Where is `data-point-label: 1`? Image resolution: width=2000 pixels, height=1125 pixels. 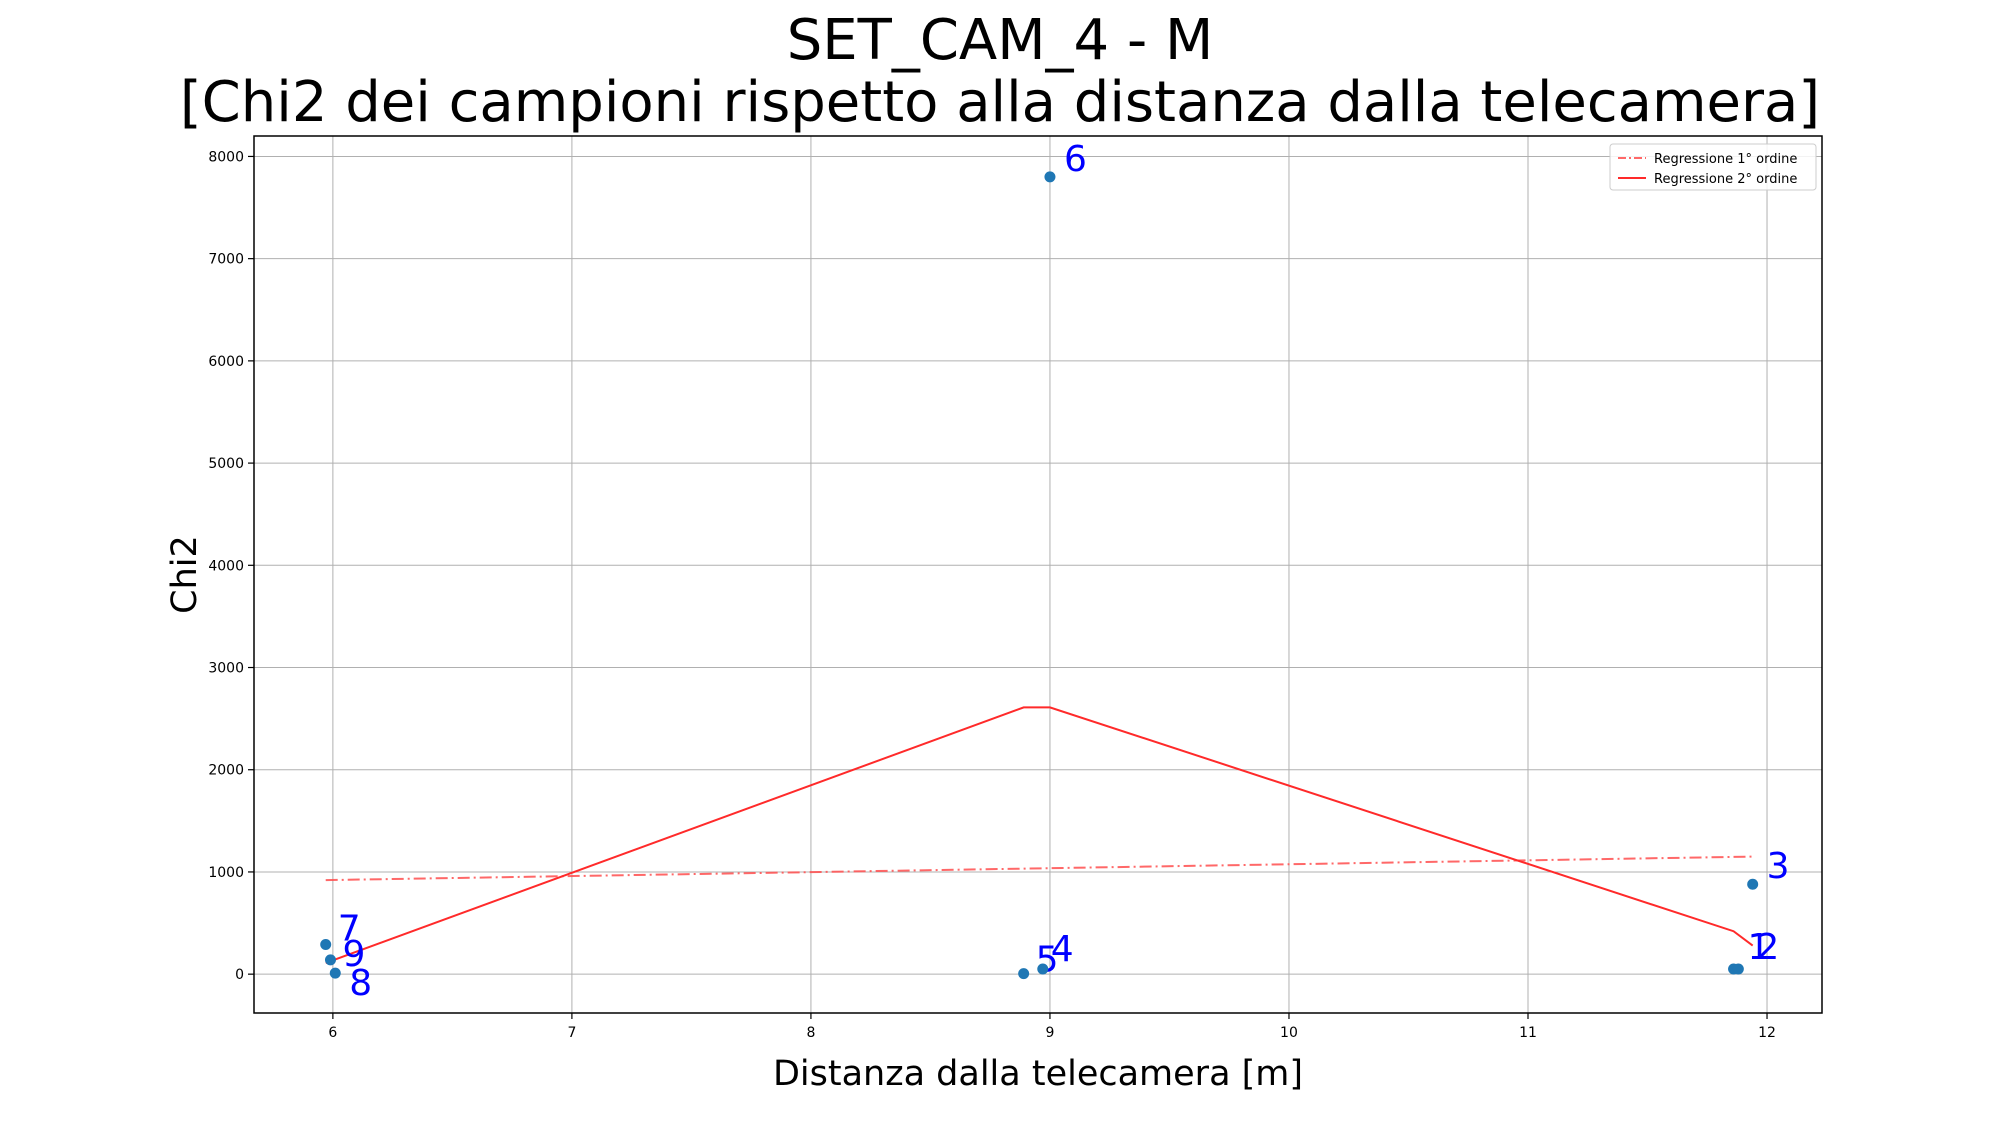 data-point-label: 1 is located at coordinates (1759, 947).